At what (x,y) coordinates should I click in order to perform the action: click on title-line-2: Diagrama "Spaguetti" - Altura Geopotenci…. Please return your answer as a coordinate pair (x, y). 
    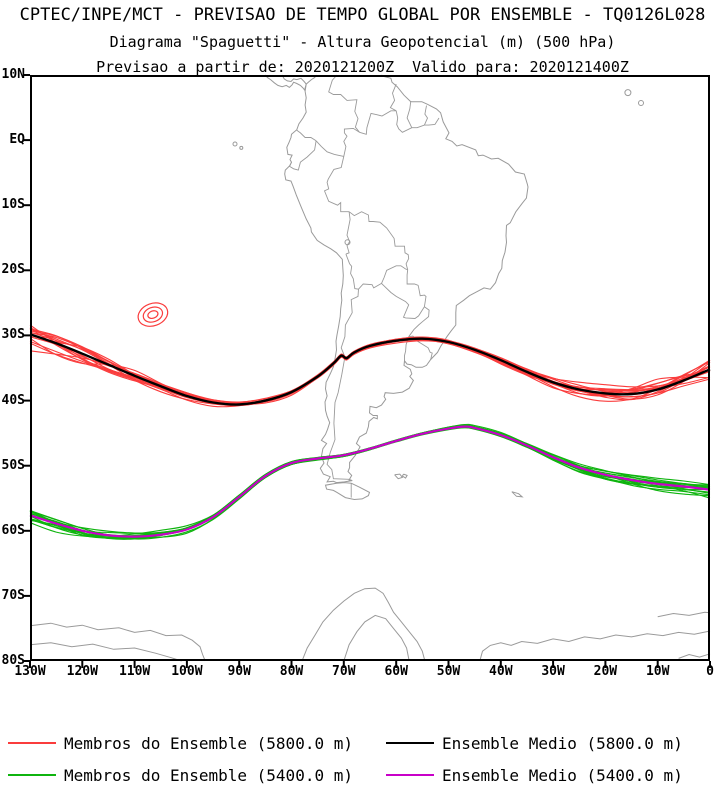
    Looking at the image, I should click on (362, 42).